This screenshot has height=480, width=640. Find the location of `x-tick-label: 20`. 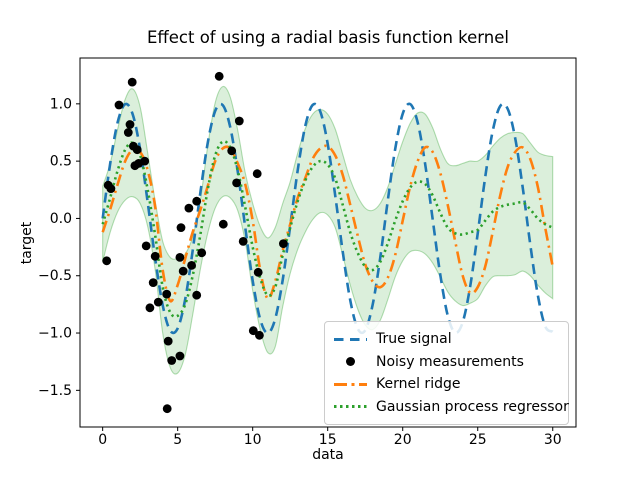

x-tick-label: 20 is located at coordinates (403, 440).